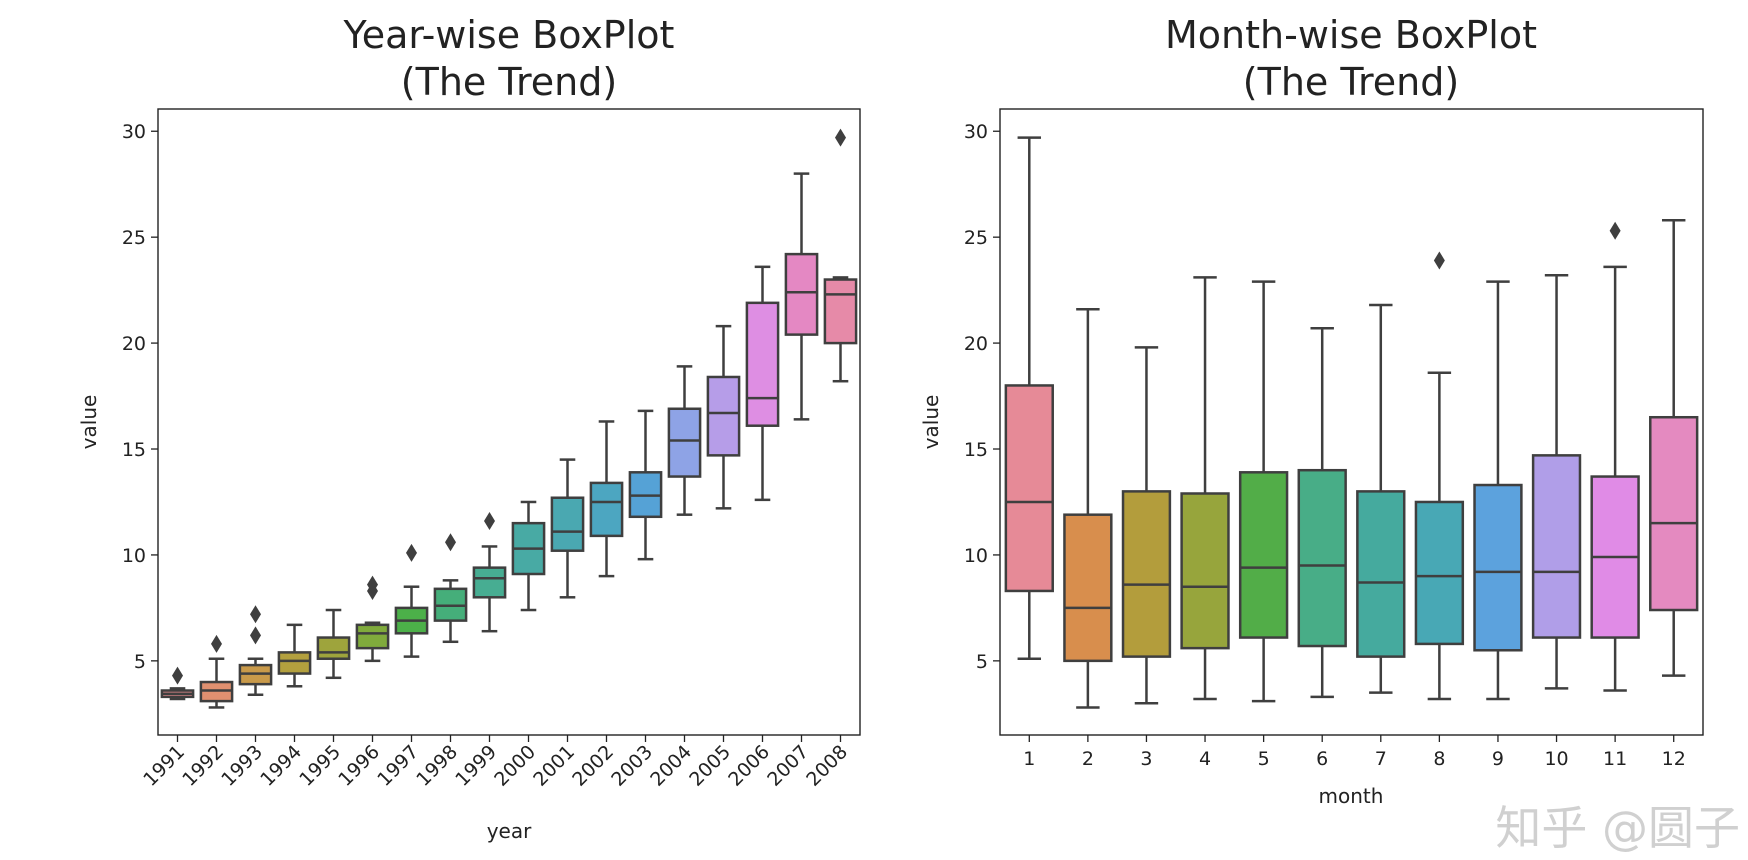 The width and height of the screenshot is (1748, 860). I want to click on x-tick-label: 1998, so click(437, 766).